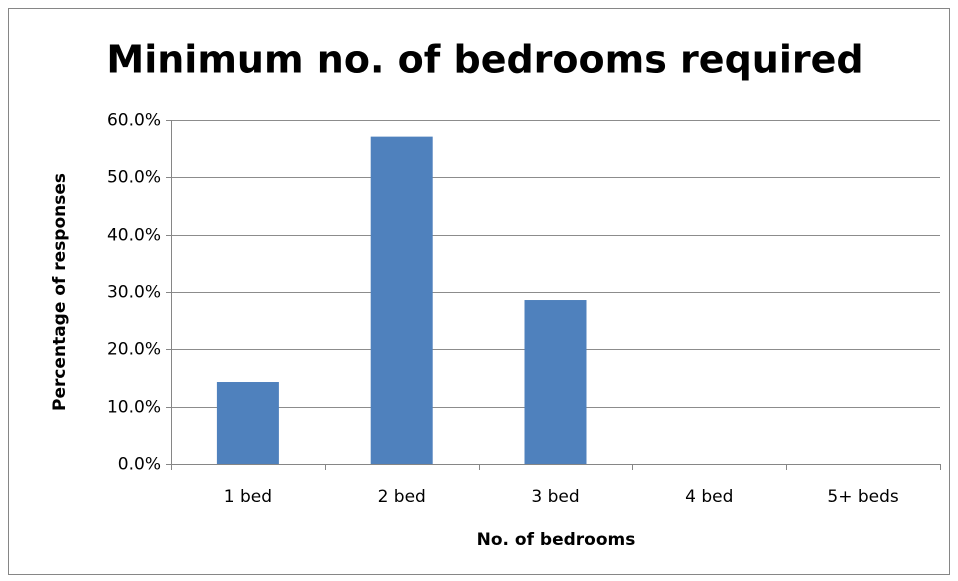 The image size is (958, 581). Describe the element at coordinates (134, 408) in the screenshot. I see `y-tick-label: 10.0%` at that location.